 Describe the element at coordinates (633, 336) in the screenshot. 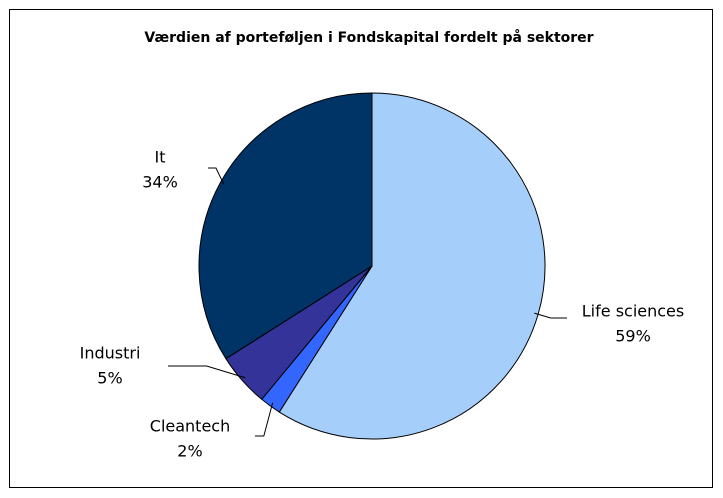

I see `slice-value-label: 59%` at that location.